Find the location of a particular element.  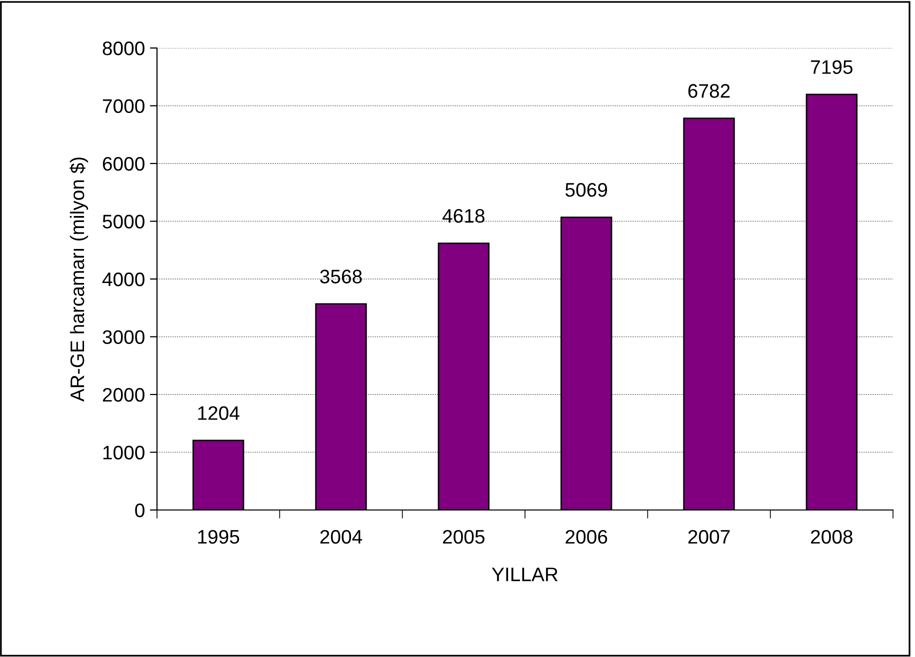

data-label: 1204 is located at coordinates (219, 413).